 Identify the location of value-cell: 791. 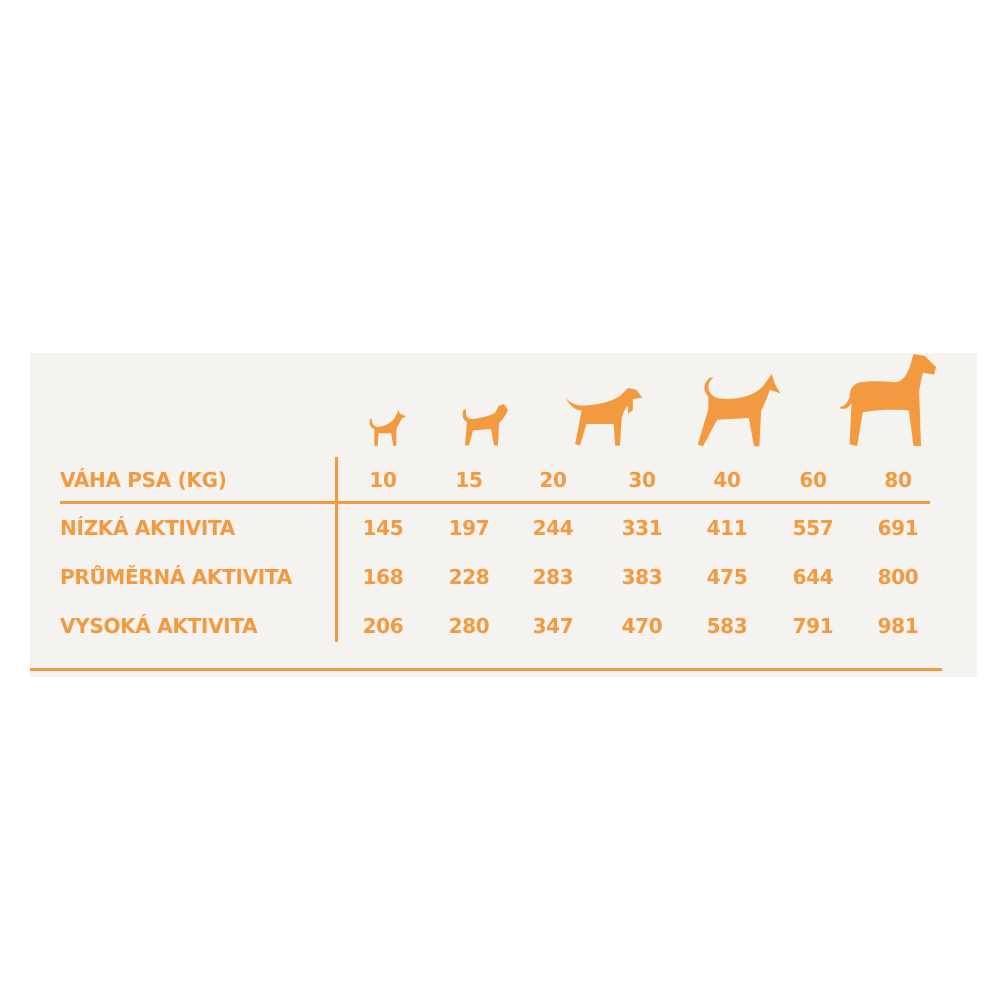
(813, 626).